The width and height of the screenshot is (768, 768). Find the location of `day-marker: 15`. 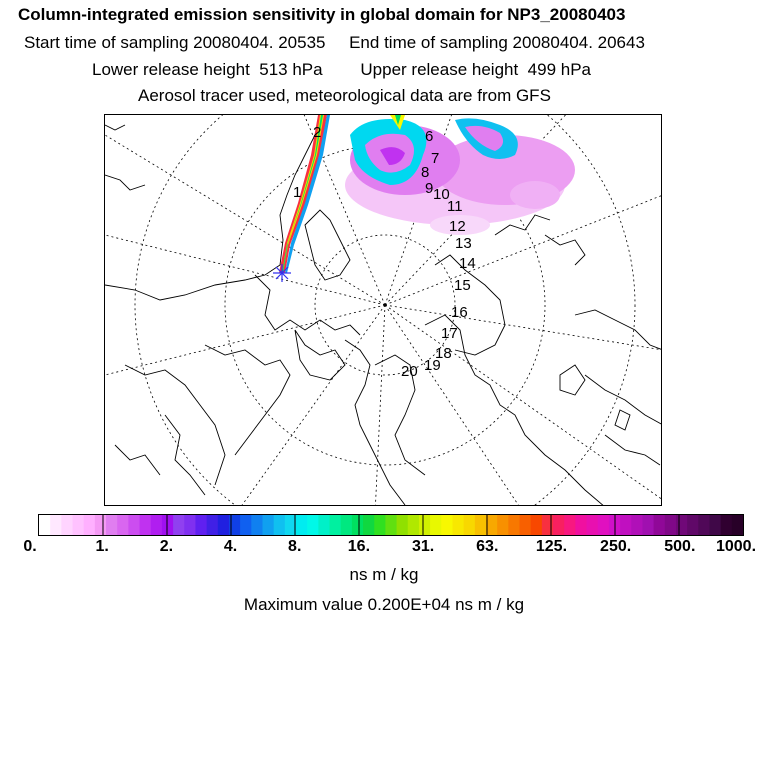

day-marker: 15 is located at coordinates (462, 285).